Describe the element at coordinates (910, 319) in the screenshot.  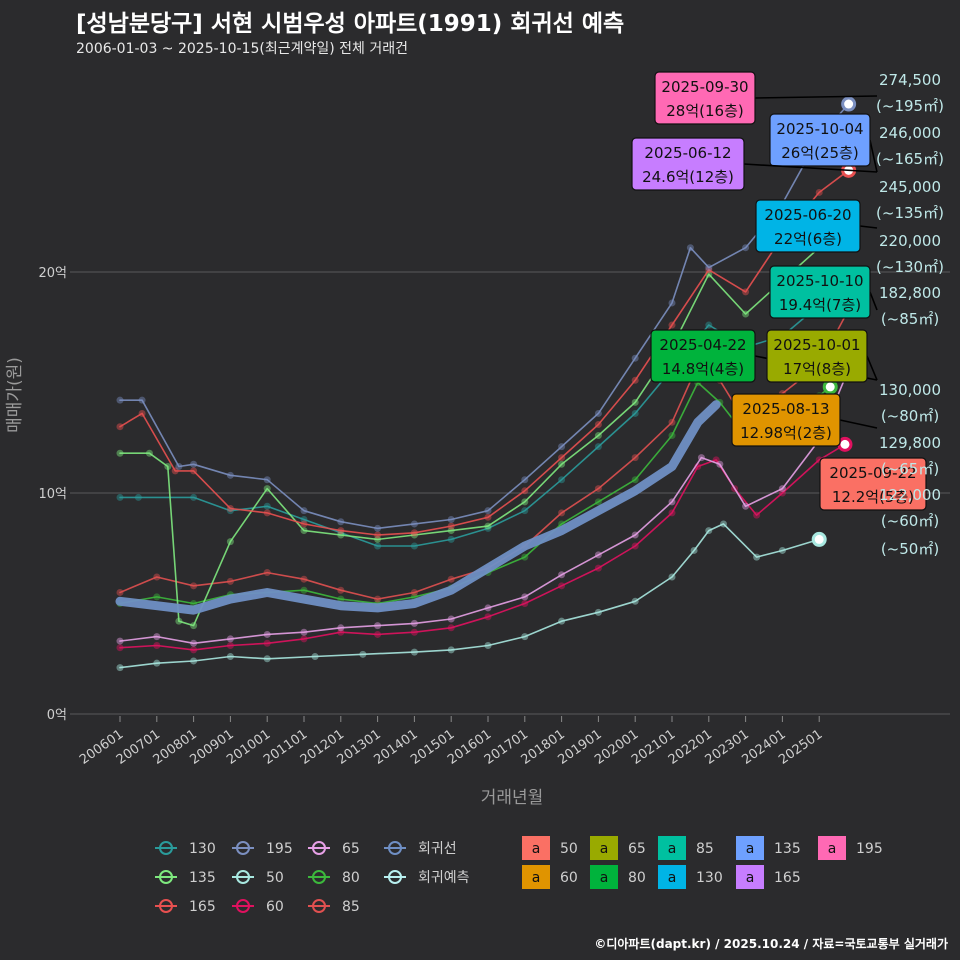
I see `right-area-label: (~85㎡)` at that location.